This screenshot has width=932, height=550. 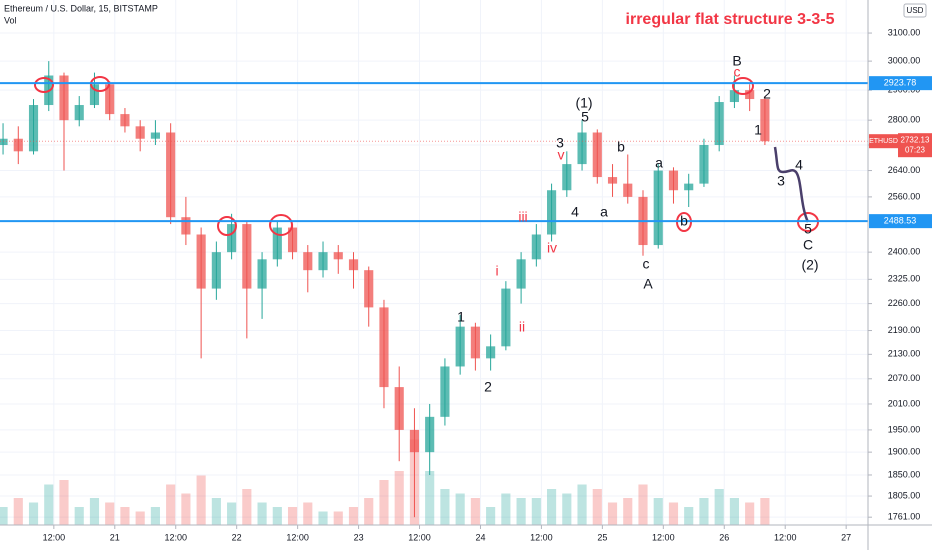 What do you see at coordinates (904, 252) in the screenshot?
I see `y-tick-label: 2400.00` at bounding box center [904, 252].